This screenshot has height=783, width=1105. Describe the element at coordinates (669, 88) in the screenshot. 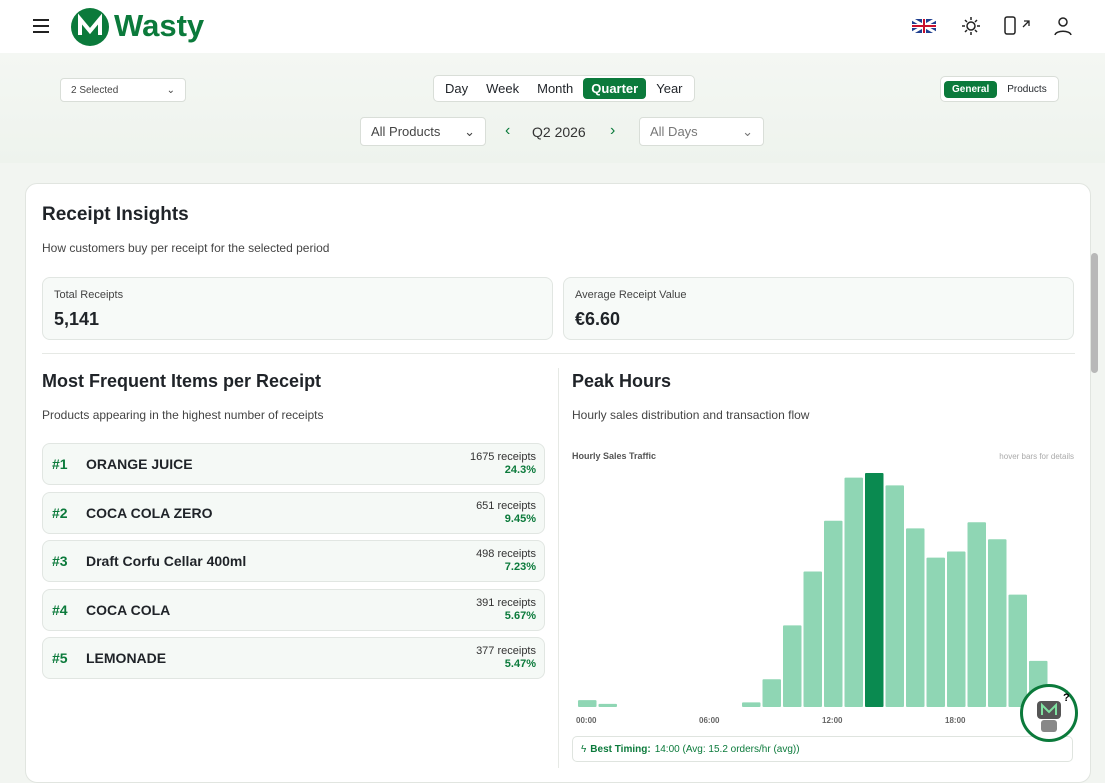

I see `period-option: Year` at that location.